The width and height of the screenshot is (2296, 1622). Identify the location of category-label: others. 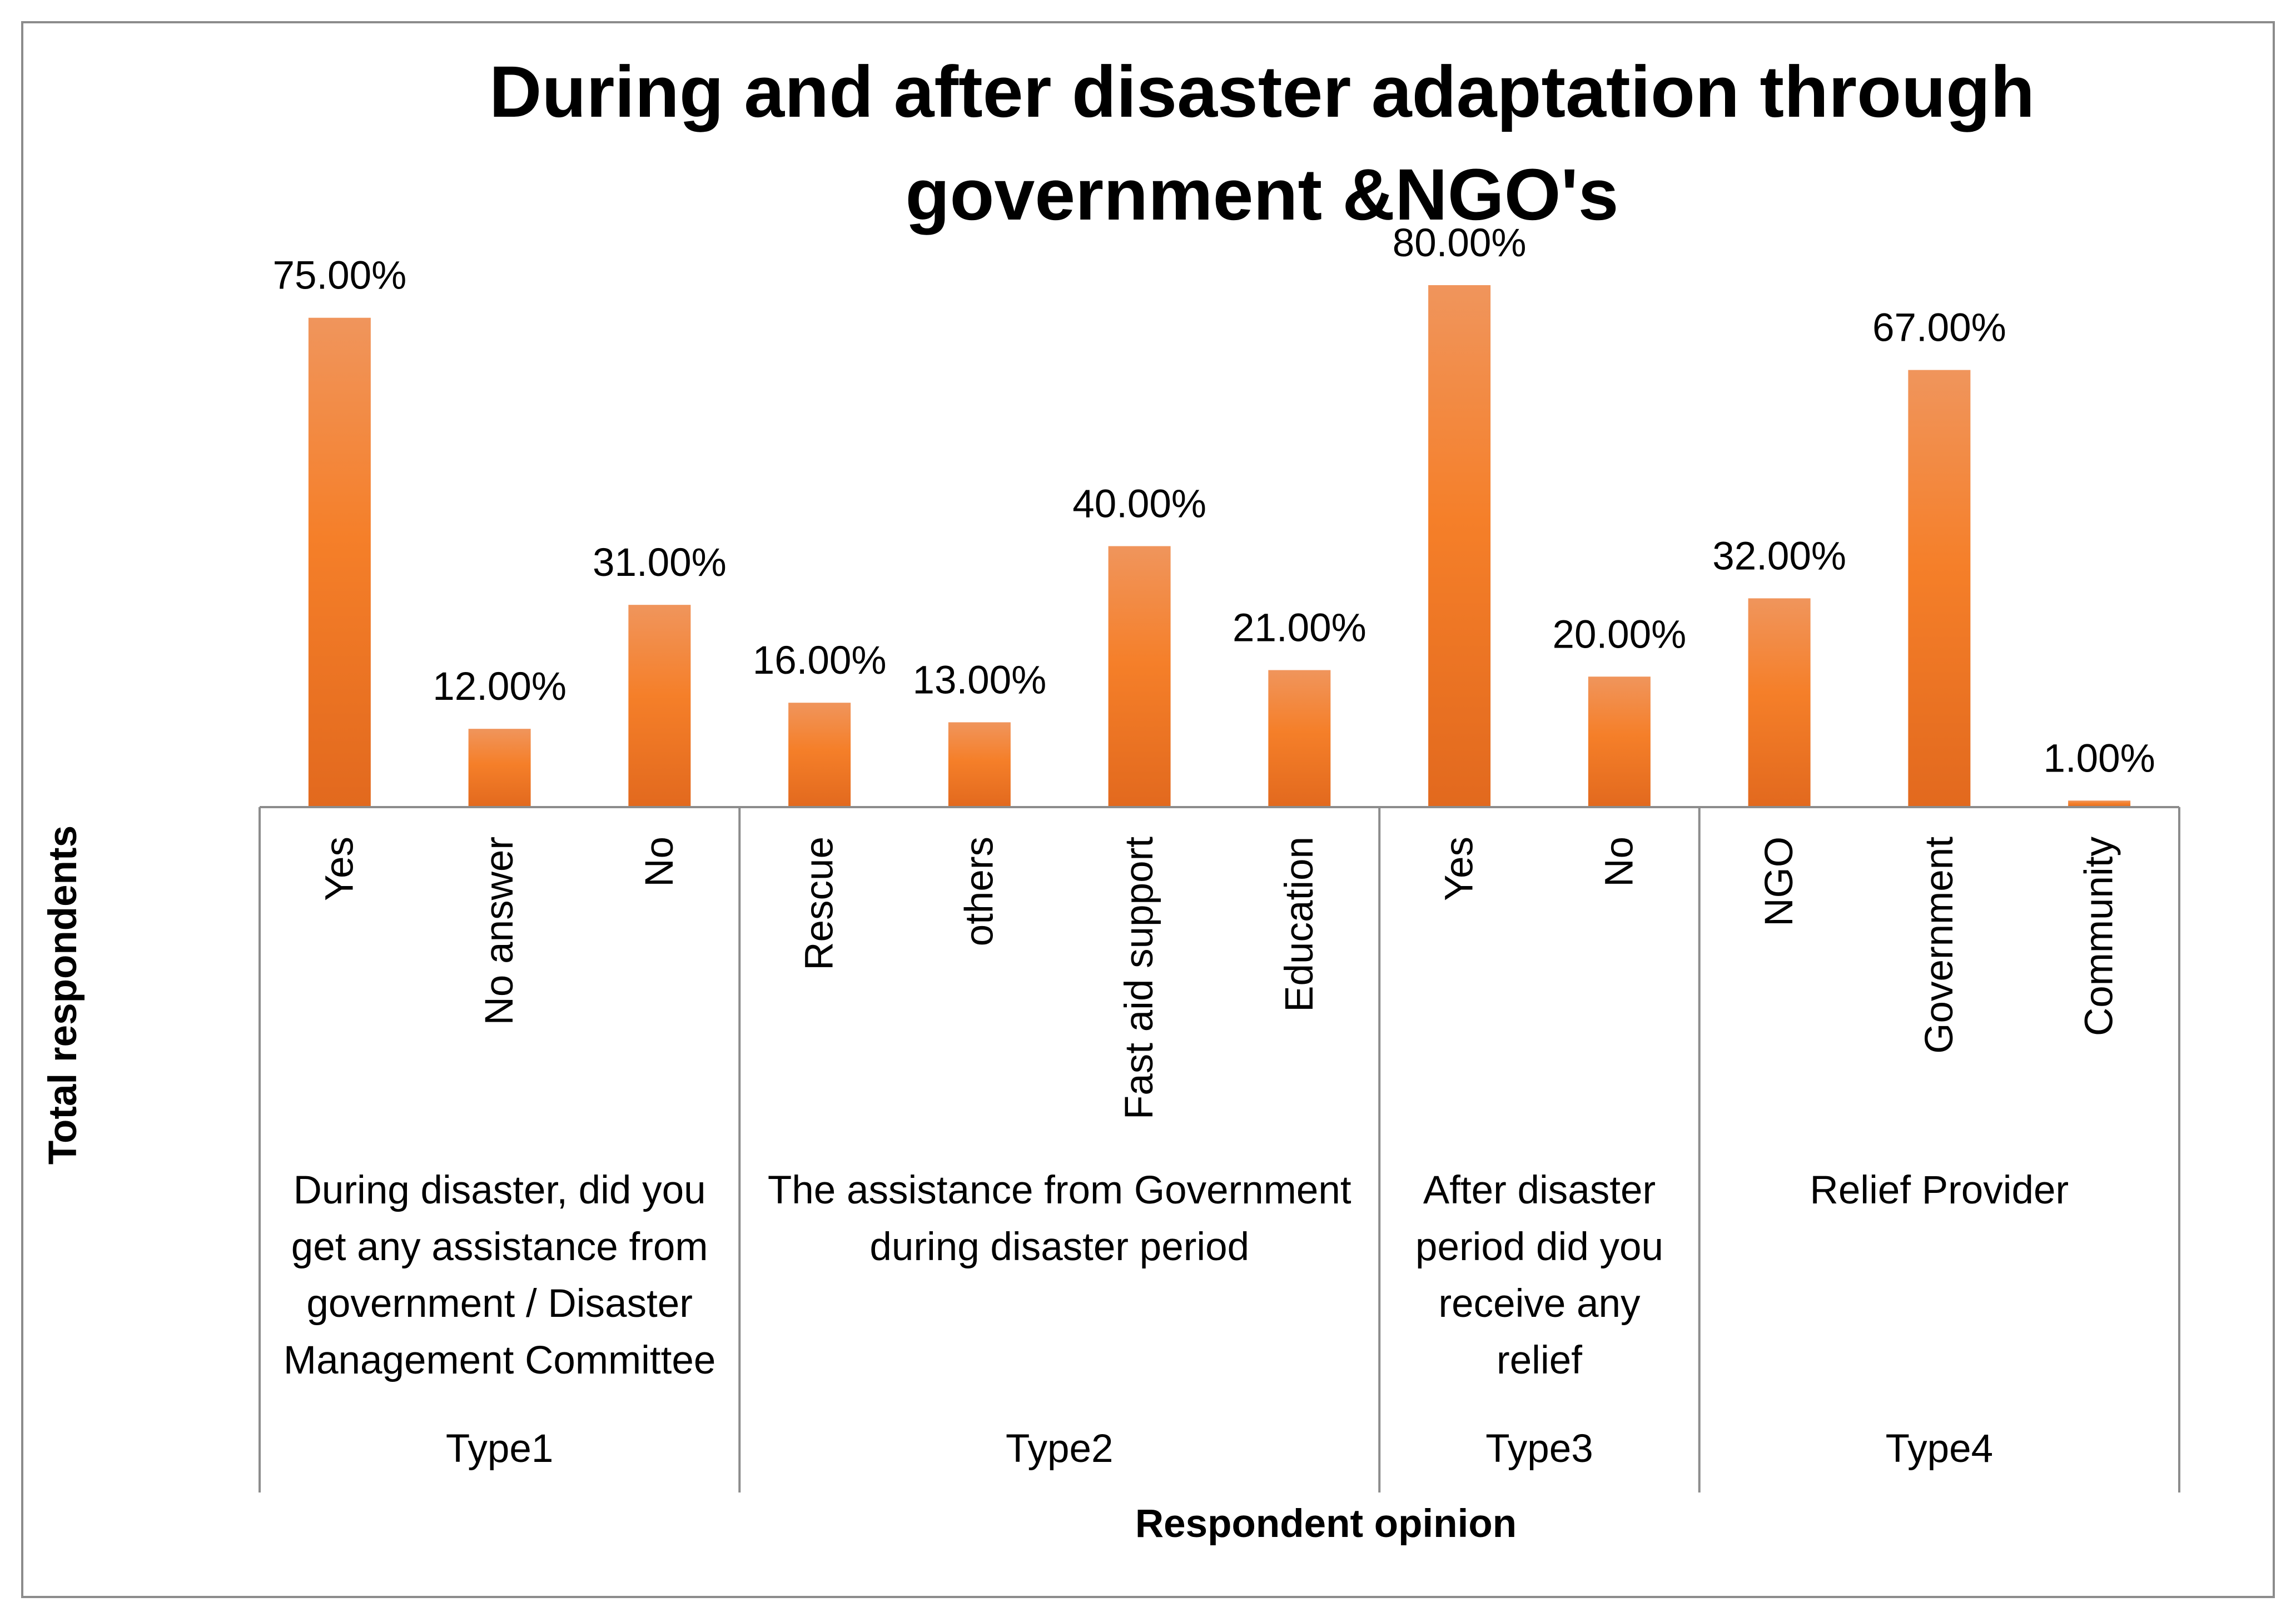
(979, 891).